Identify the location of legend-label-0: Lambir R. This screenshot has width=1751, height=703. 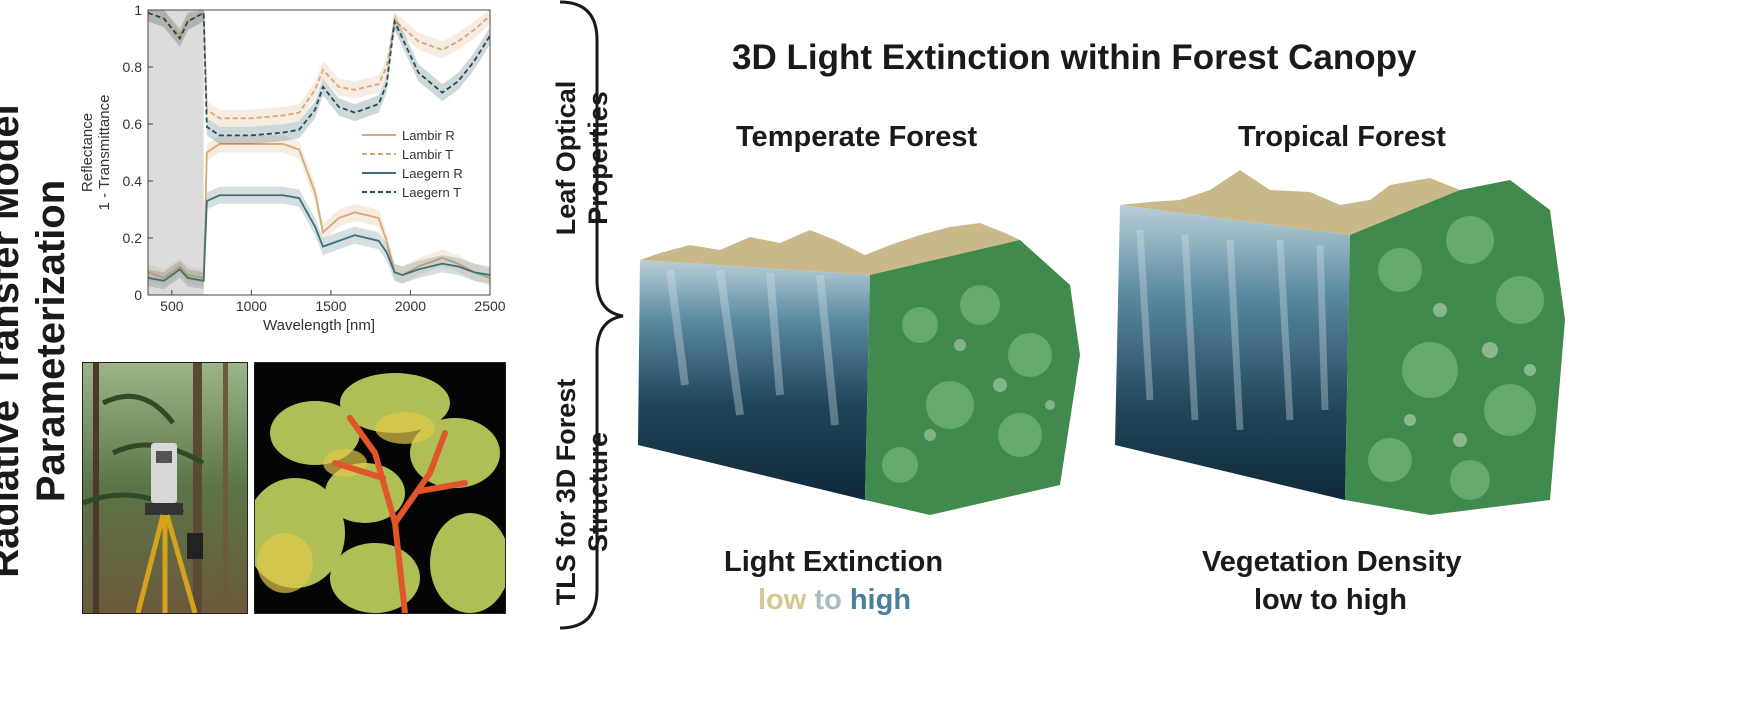
(428, 135).